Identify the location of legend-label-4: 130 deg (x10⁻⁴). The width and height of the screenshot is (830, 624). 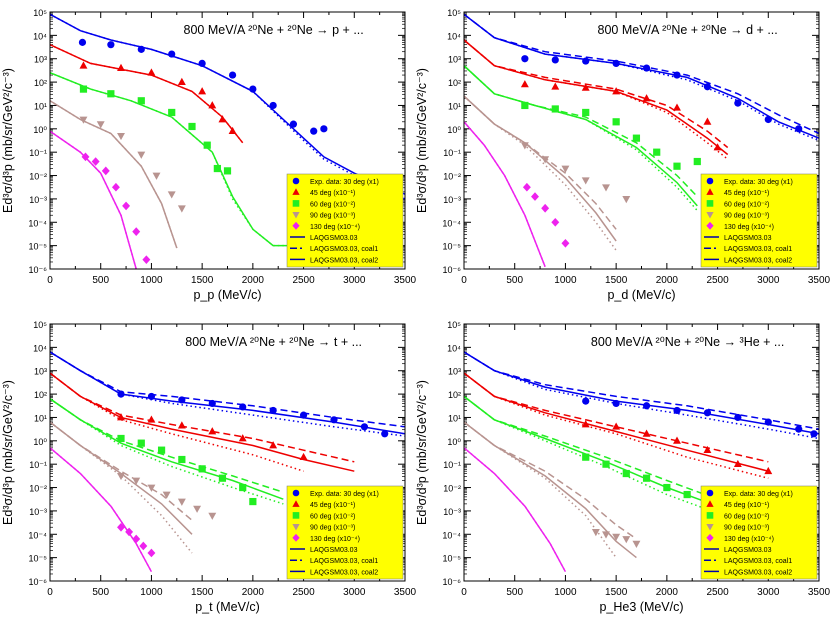
(335, 227).